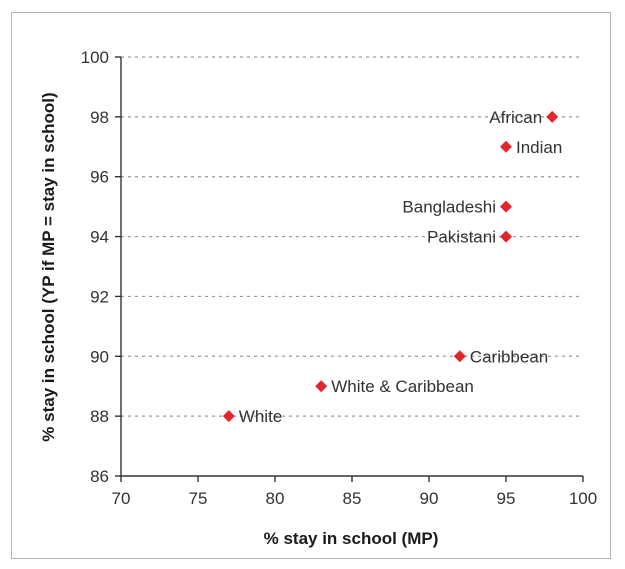 The width and height of the screenshot is (625, 569). What do you see at coordinates (121, 498) in the screenshot?
I see `x-tick-label: 70` at bounding box center [121, 498].